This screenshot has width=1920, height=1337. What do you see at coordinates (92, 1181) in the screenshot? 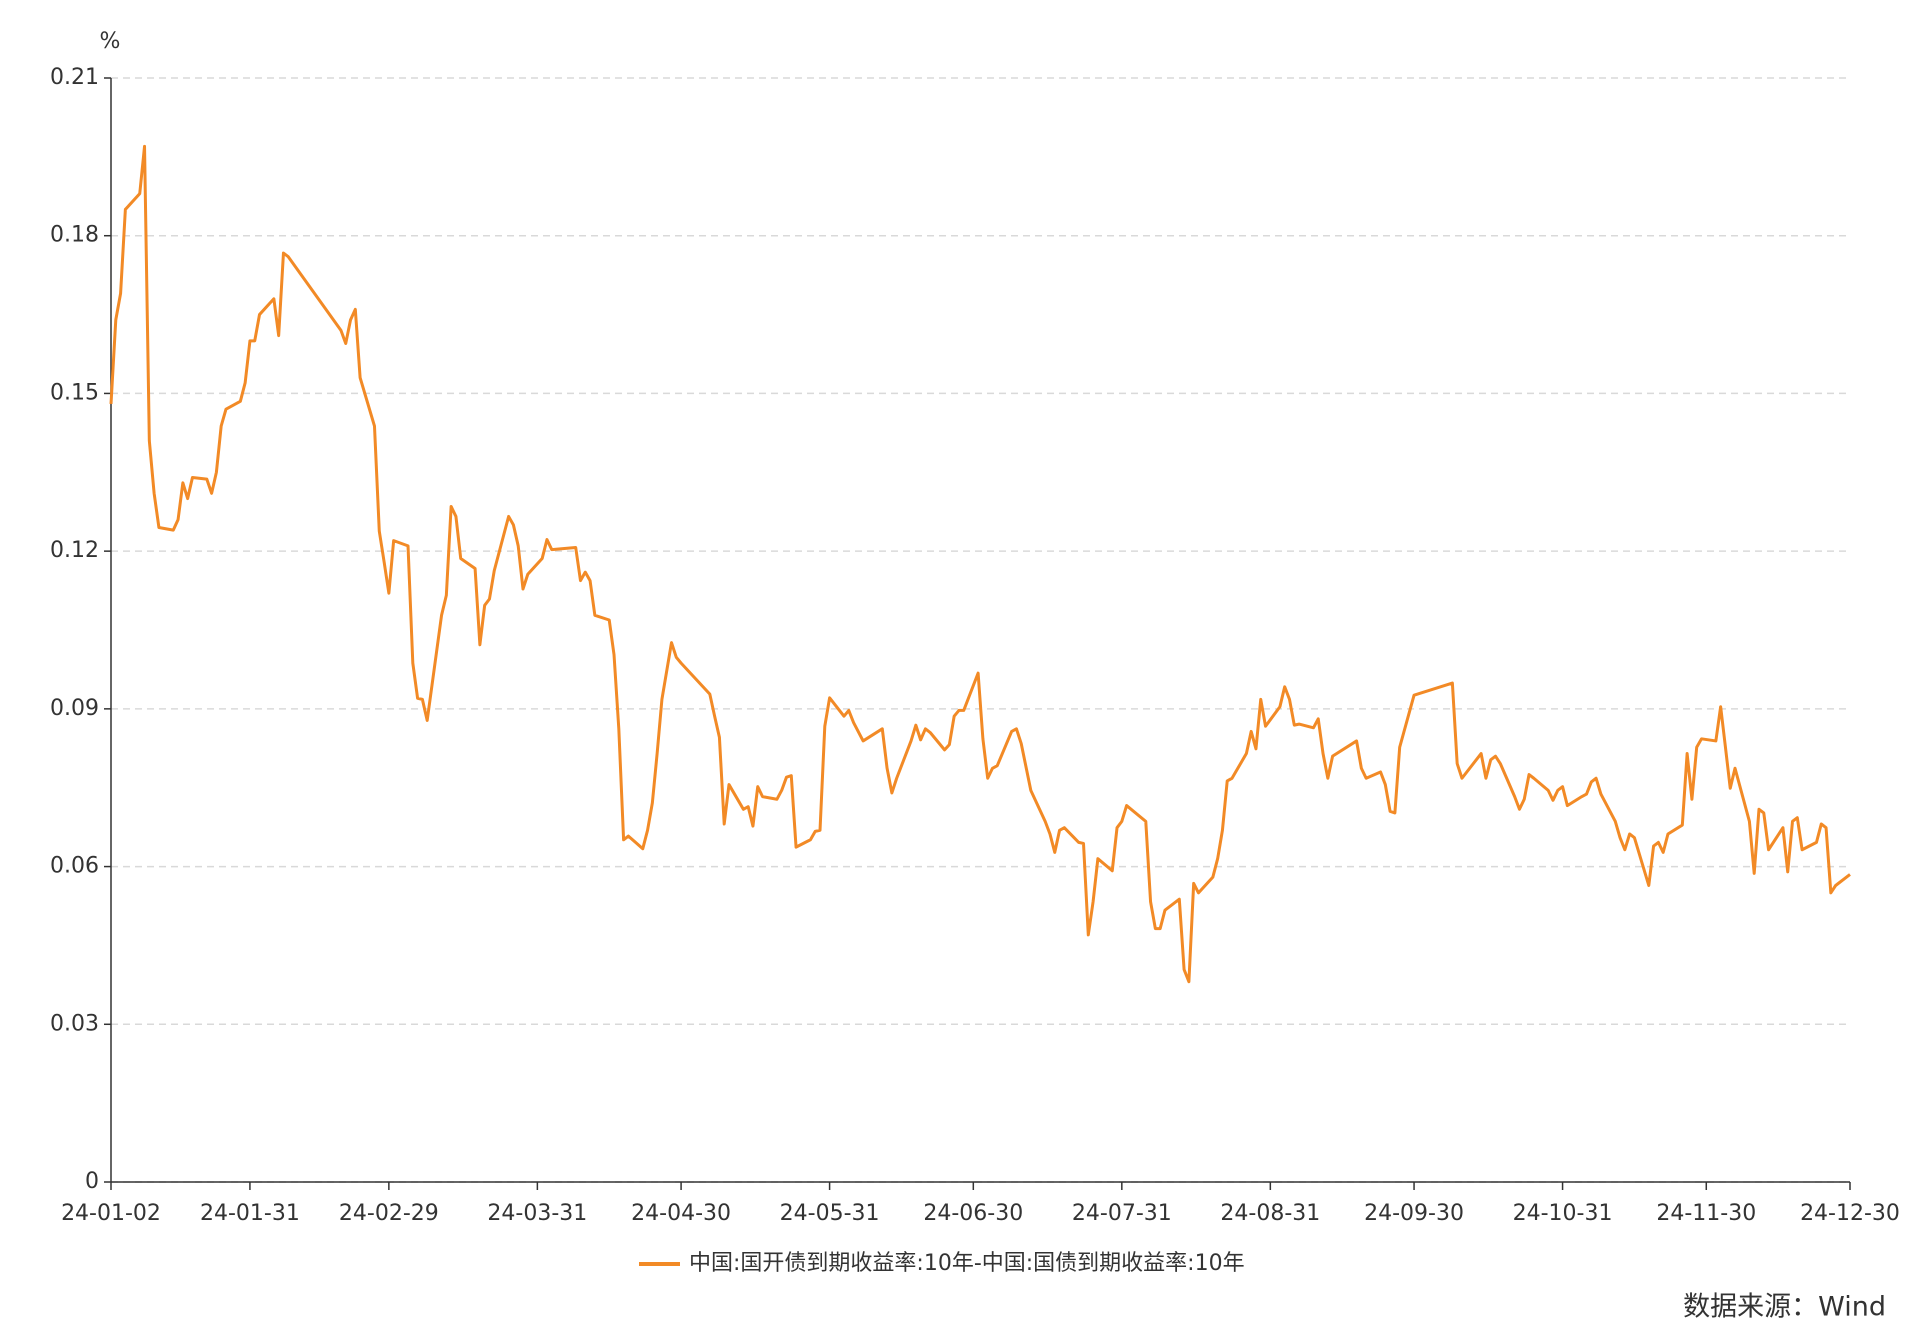
I see `y-tick-label: 0` at bounding box center [92, 1181].